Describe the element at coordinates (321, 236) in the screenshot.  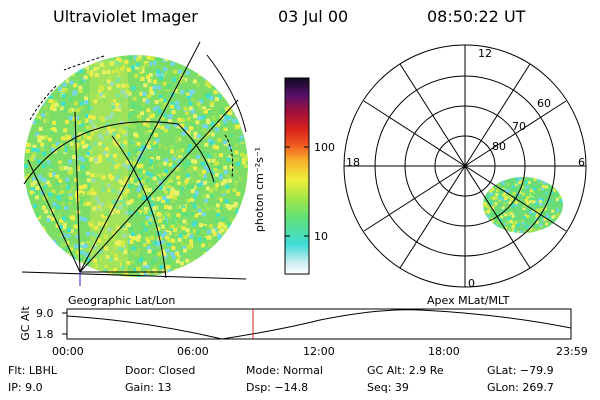
I see `colorbar-tick-10: 10` at that location.